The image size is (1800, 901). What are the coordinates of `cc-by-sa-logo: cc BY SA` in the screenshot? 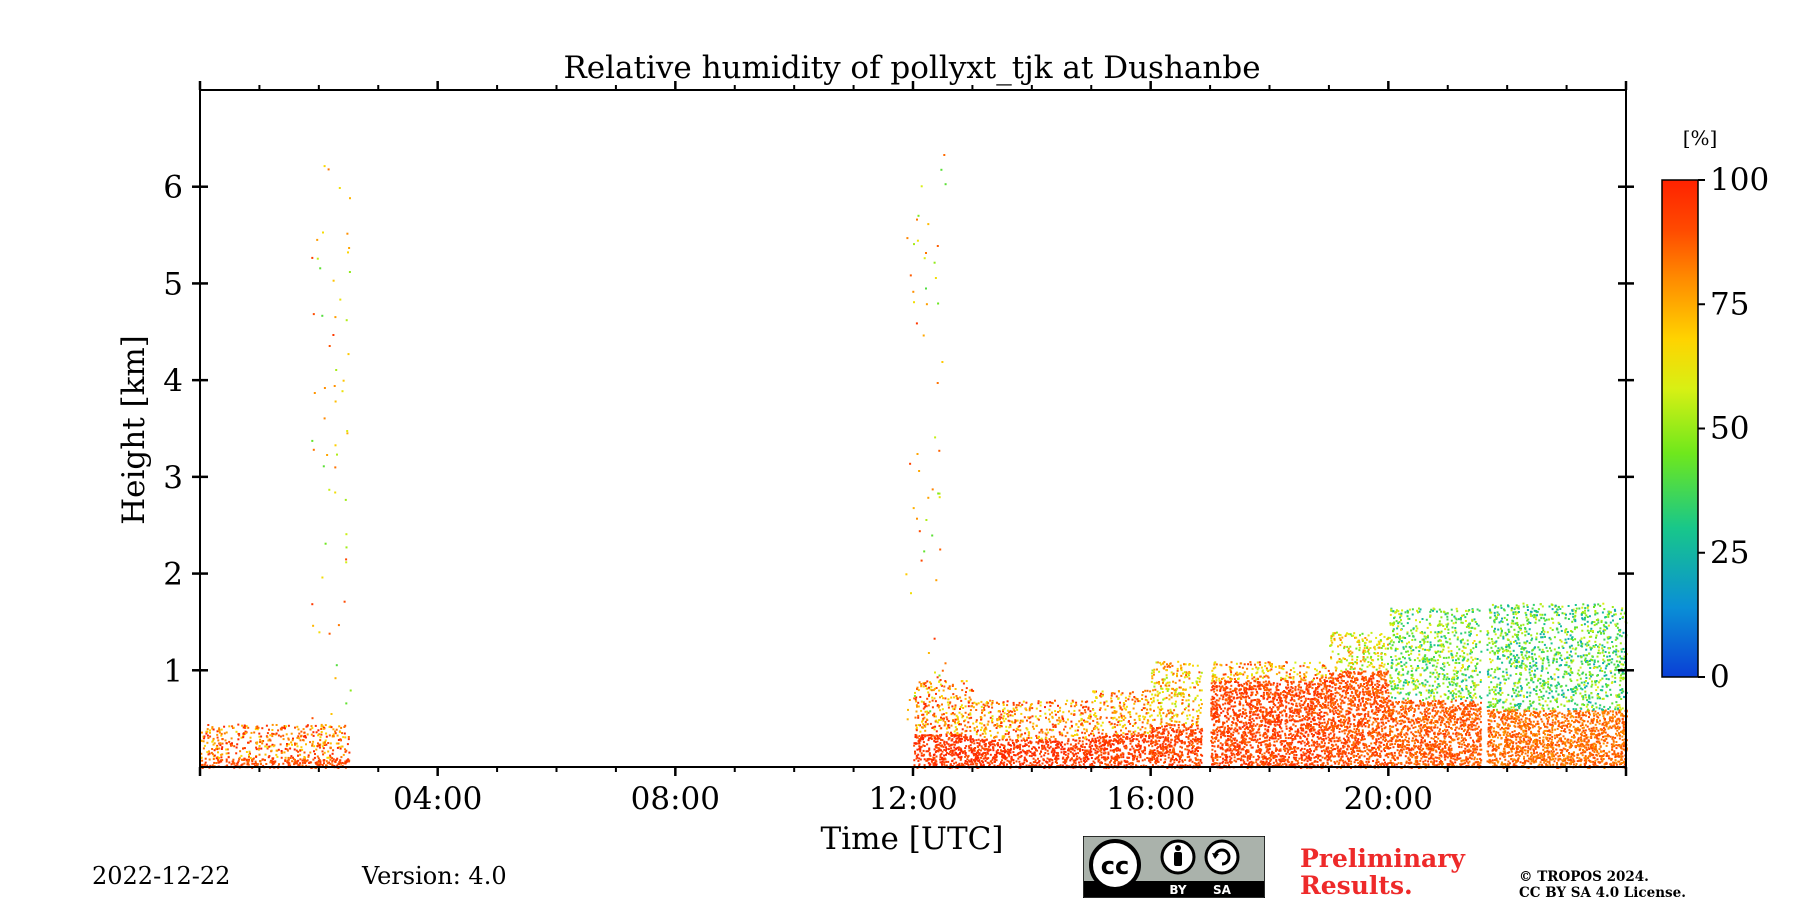 It's located at (1174, 867).